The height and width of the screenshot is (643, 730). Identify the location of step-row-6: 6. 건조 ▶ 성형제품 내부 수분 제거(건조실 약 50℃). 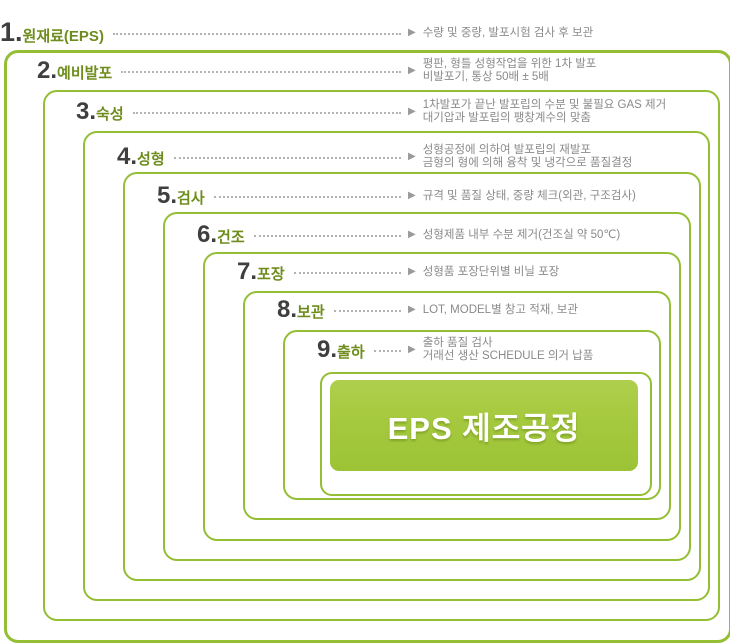
(454, 235).